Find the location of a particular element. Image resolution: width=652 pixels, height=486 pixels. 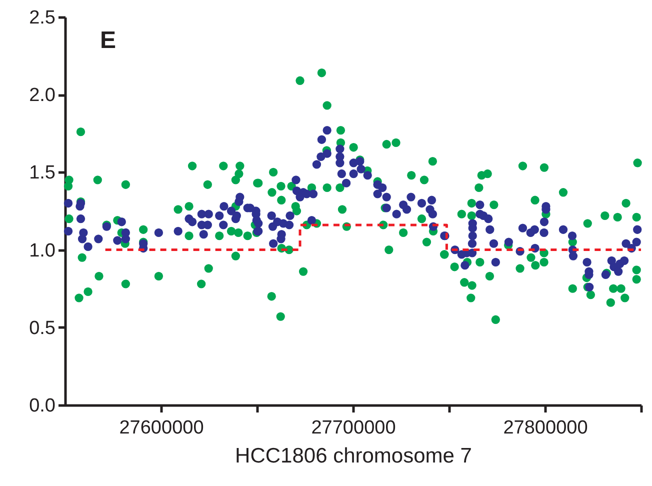

y-tick-label: 2.0 is located at coordinates (42, 95).